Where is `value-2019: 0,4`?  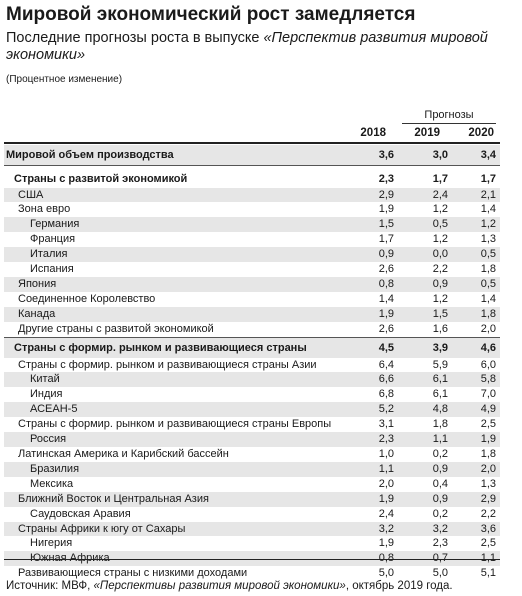 value-2019: 0,4 is located at coordinates (440, 483).